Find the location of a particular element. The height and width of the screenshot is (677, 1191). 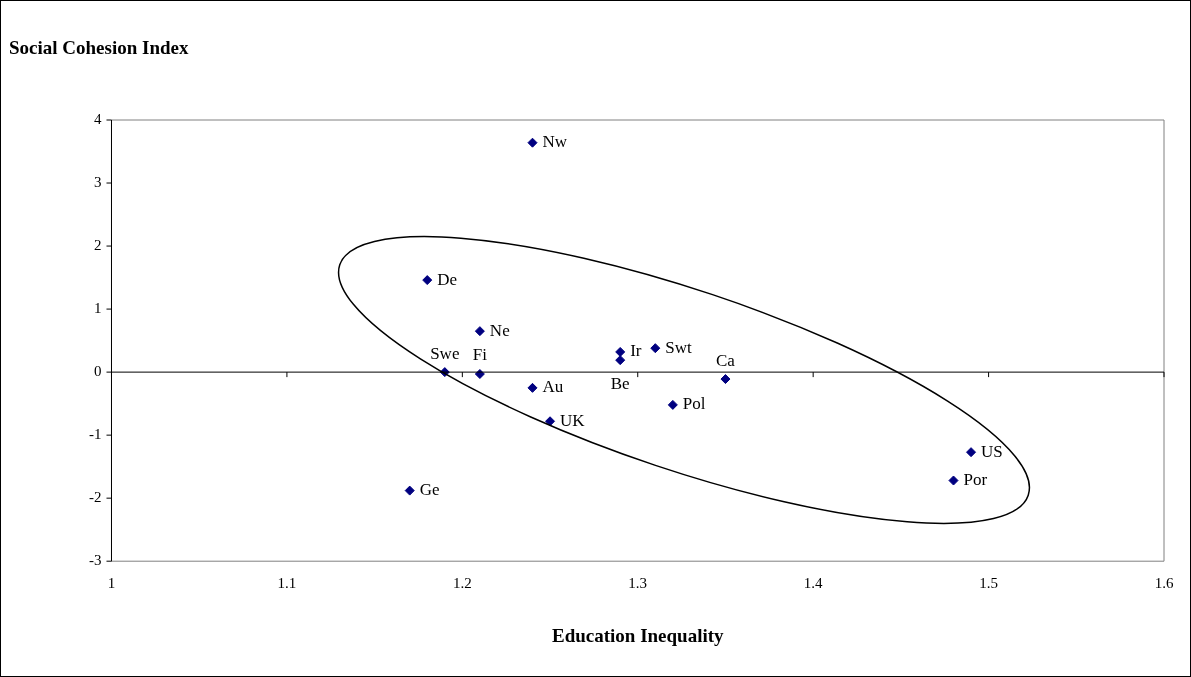

y-tick-label: 0 is located at coordinates (98, 371).